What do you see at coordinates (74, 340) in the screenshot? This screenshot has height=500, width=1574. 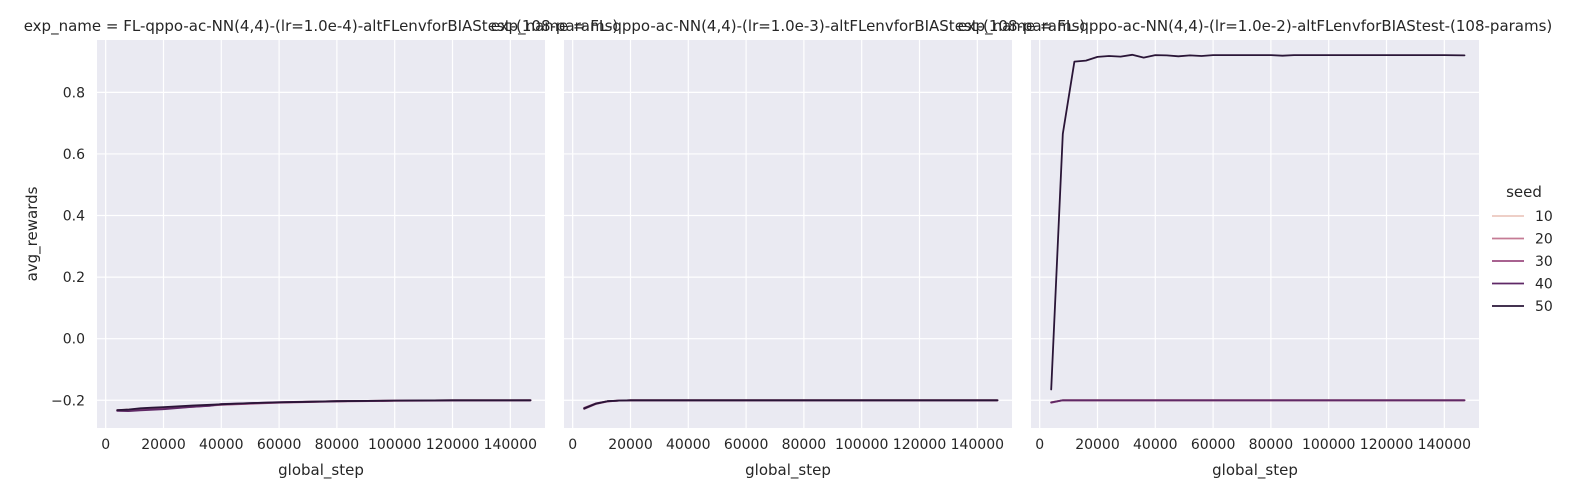 I see `y-tick-label: 0.0` at bounding box center [74, 340].